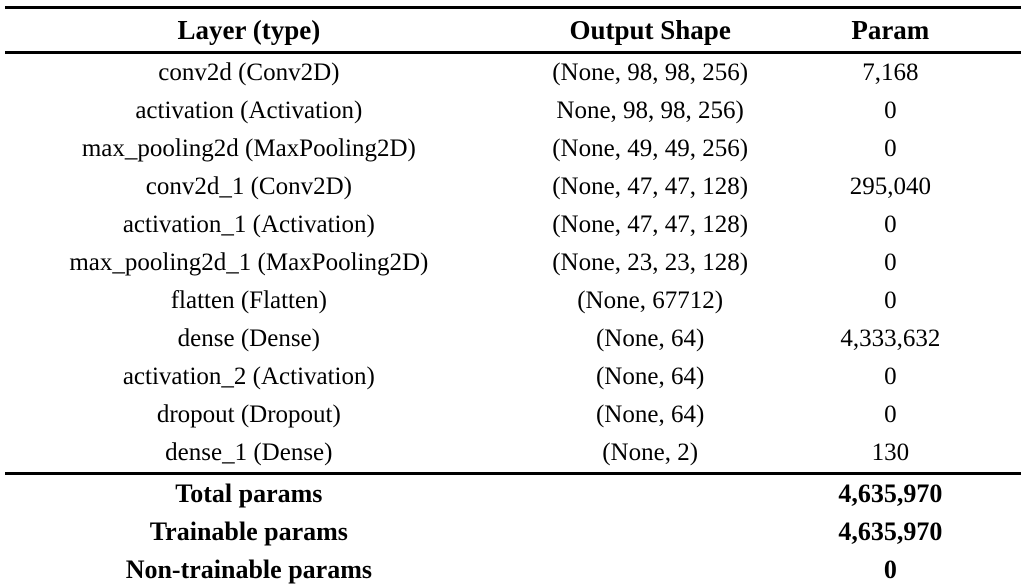 The image size is (1026, 586). What do you see at coordinates (890, 569) in the screenshot?
I see `summary-value: 0` at bounding box center [890, 569].